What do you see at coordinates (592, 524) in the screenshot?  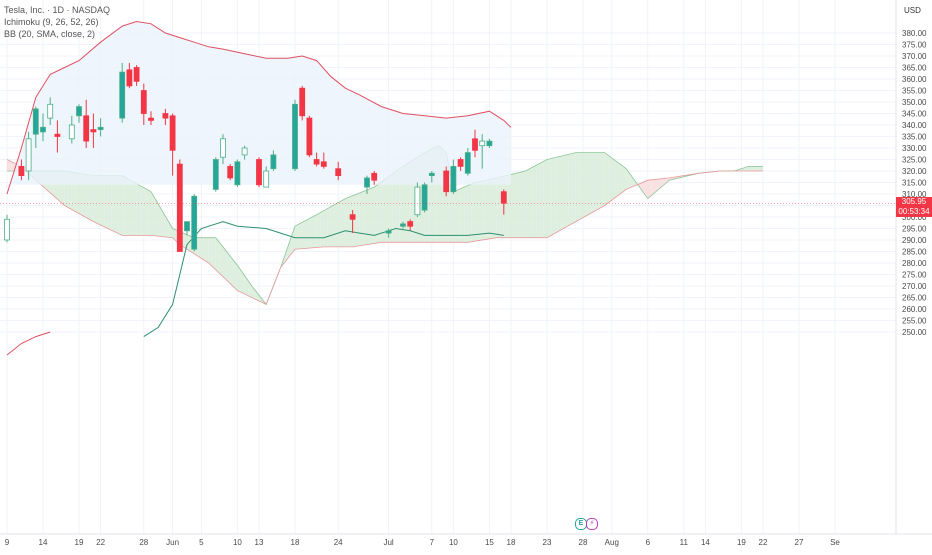 I see `split-event-icon: ⚡` at bounding box center [592, 524].